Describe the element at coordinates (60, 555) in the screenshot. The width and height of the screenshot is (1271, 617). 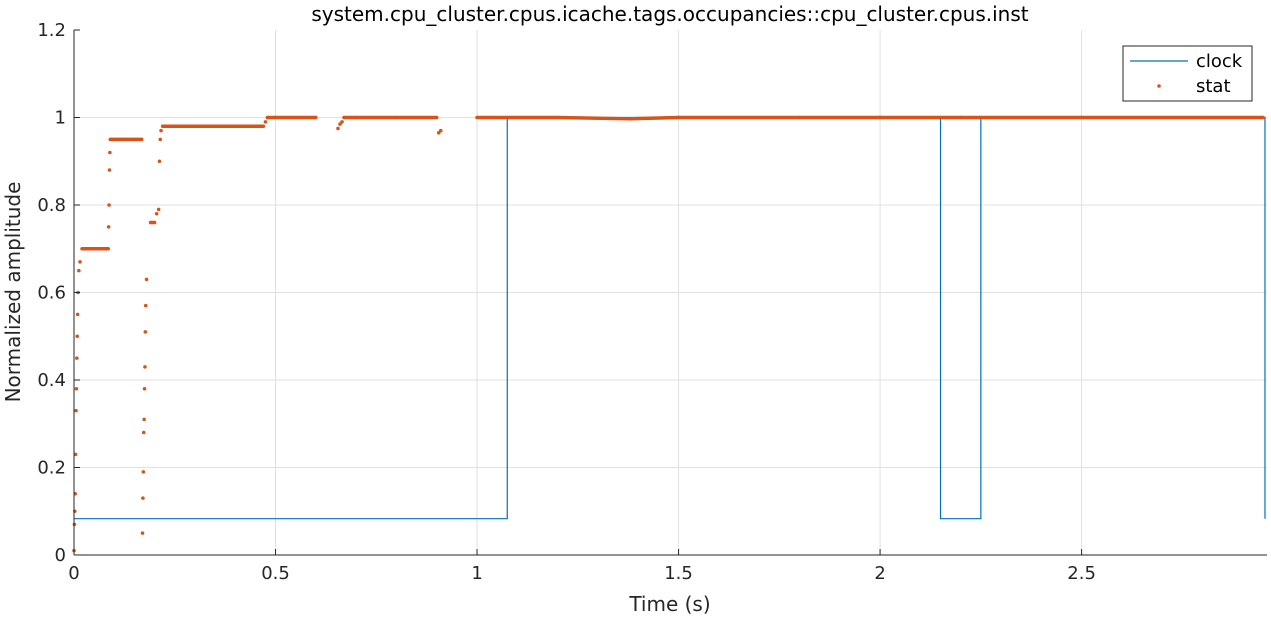
I see `y-tick-label: 0` at that location.